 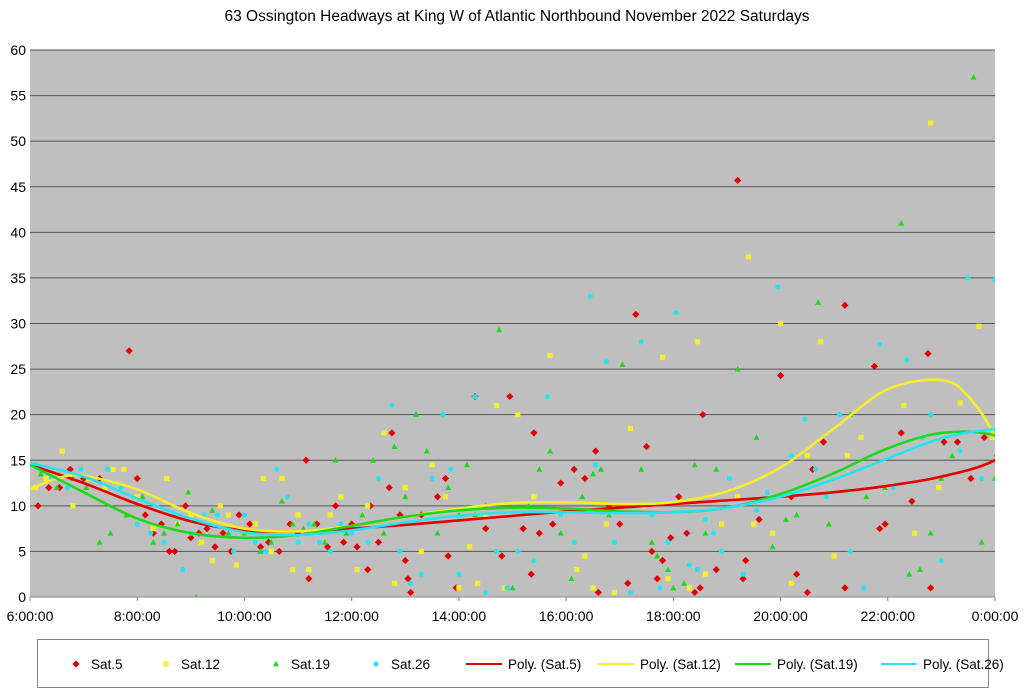 What do you see at coordinates (276, 663) in the screenshot?
I see `legend-marker-shape` at bounding box center [276, 663].